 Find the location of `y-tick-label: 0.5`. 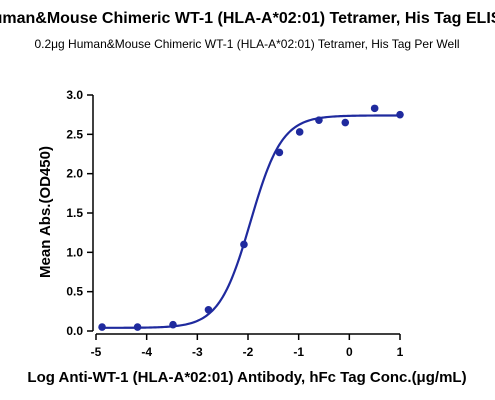

y-tick-label: 0.5 is located at coordinates (74, 292).